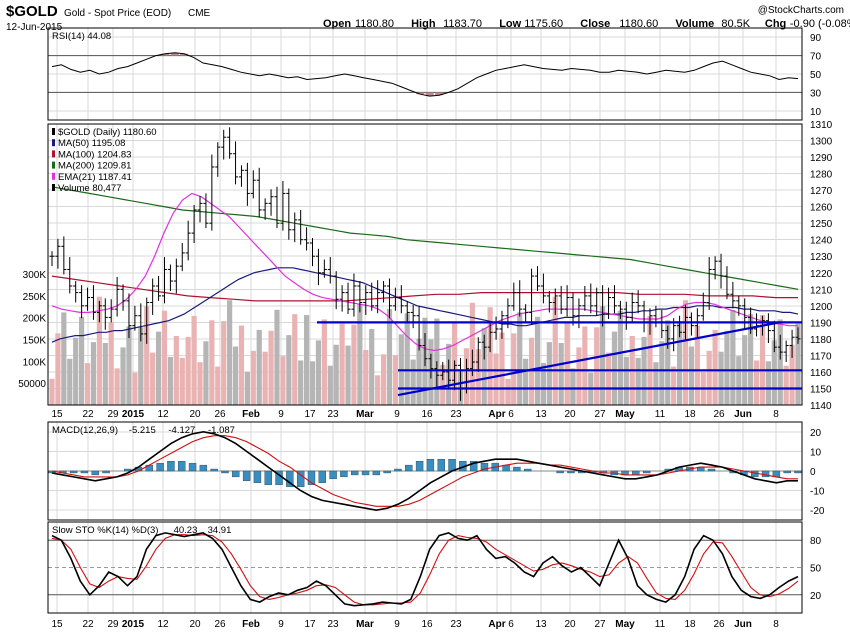 This screenshot has height=633, width=850. I want to click on date-tick-label: 6, so click(511, 414).